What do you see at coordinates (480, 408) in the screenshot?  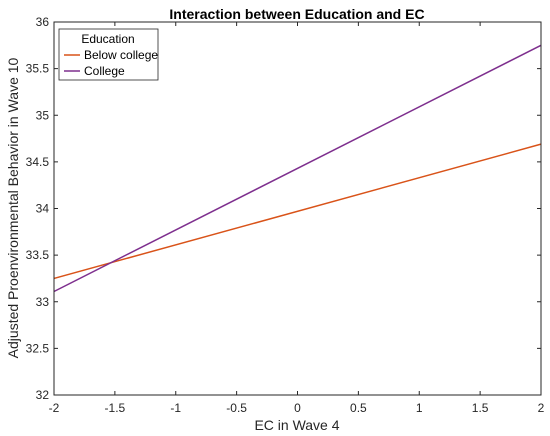 I see `x-tick-label: 1.5` at bounding box center [480, 408].